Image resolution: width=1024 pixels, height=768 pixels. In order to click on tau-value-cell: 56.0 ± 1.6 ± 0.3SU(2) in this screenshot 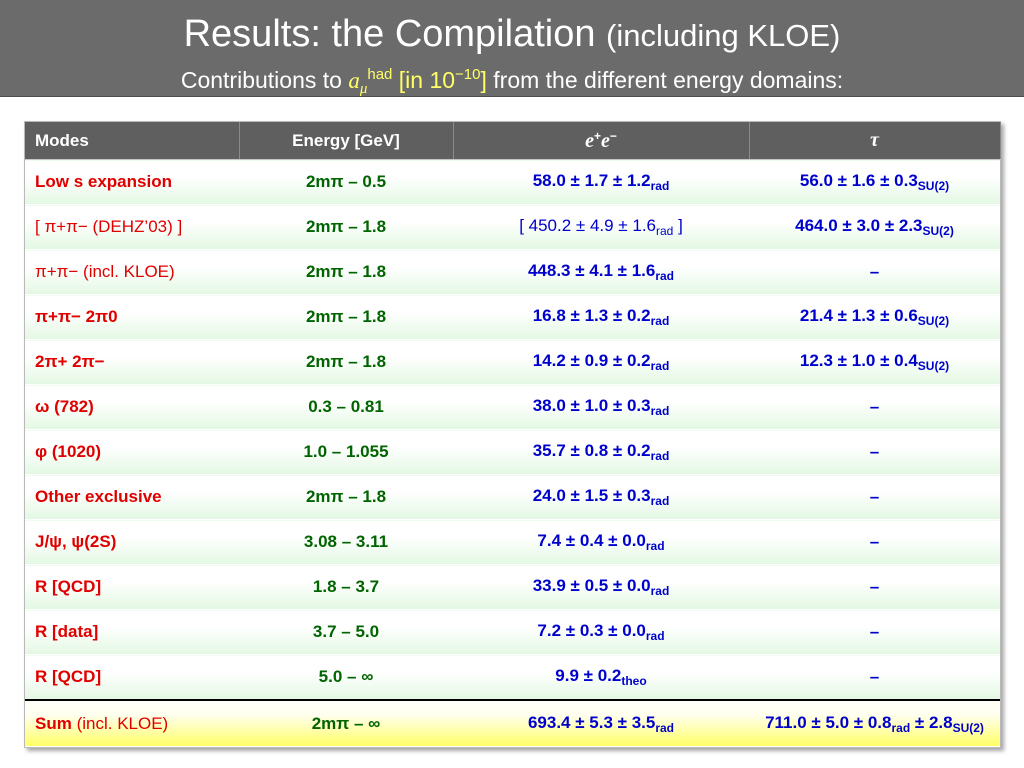, I will do `click(874, 182)`.